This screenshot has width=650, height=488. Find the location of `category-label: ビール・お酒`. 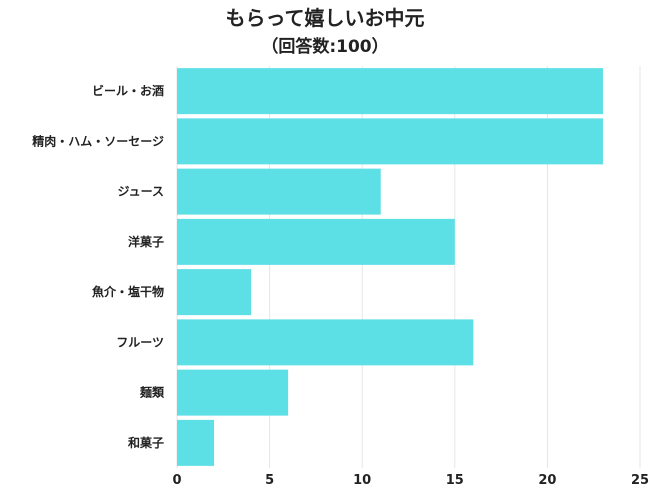

category-label: ビール・お酒 is located at coordinates (128, 90).